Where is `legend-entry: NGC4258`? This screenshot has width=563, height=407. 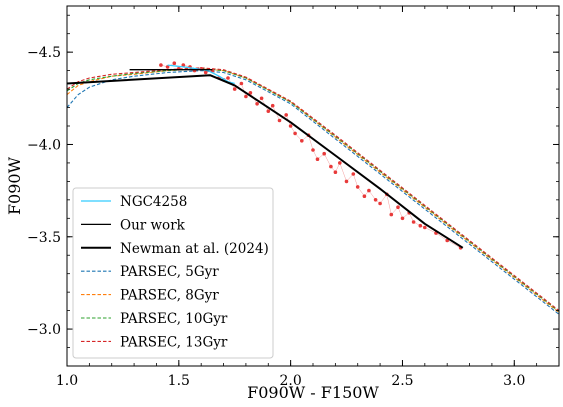 legend-entry: NGC4258 is located at coordinates (153, 202).